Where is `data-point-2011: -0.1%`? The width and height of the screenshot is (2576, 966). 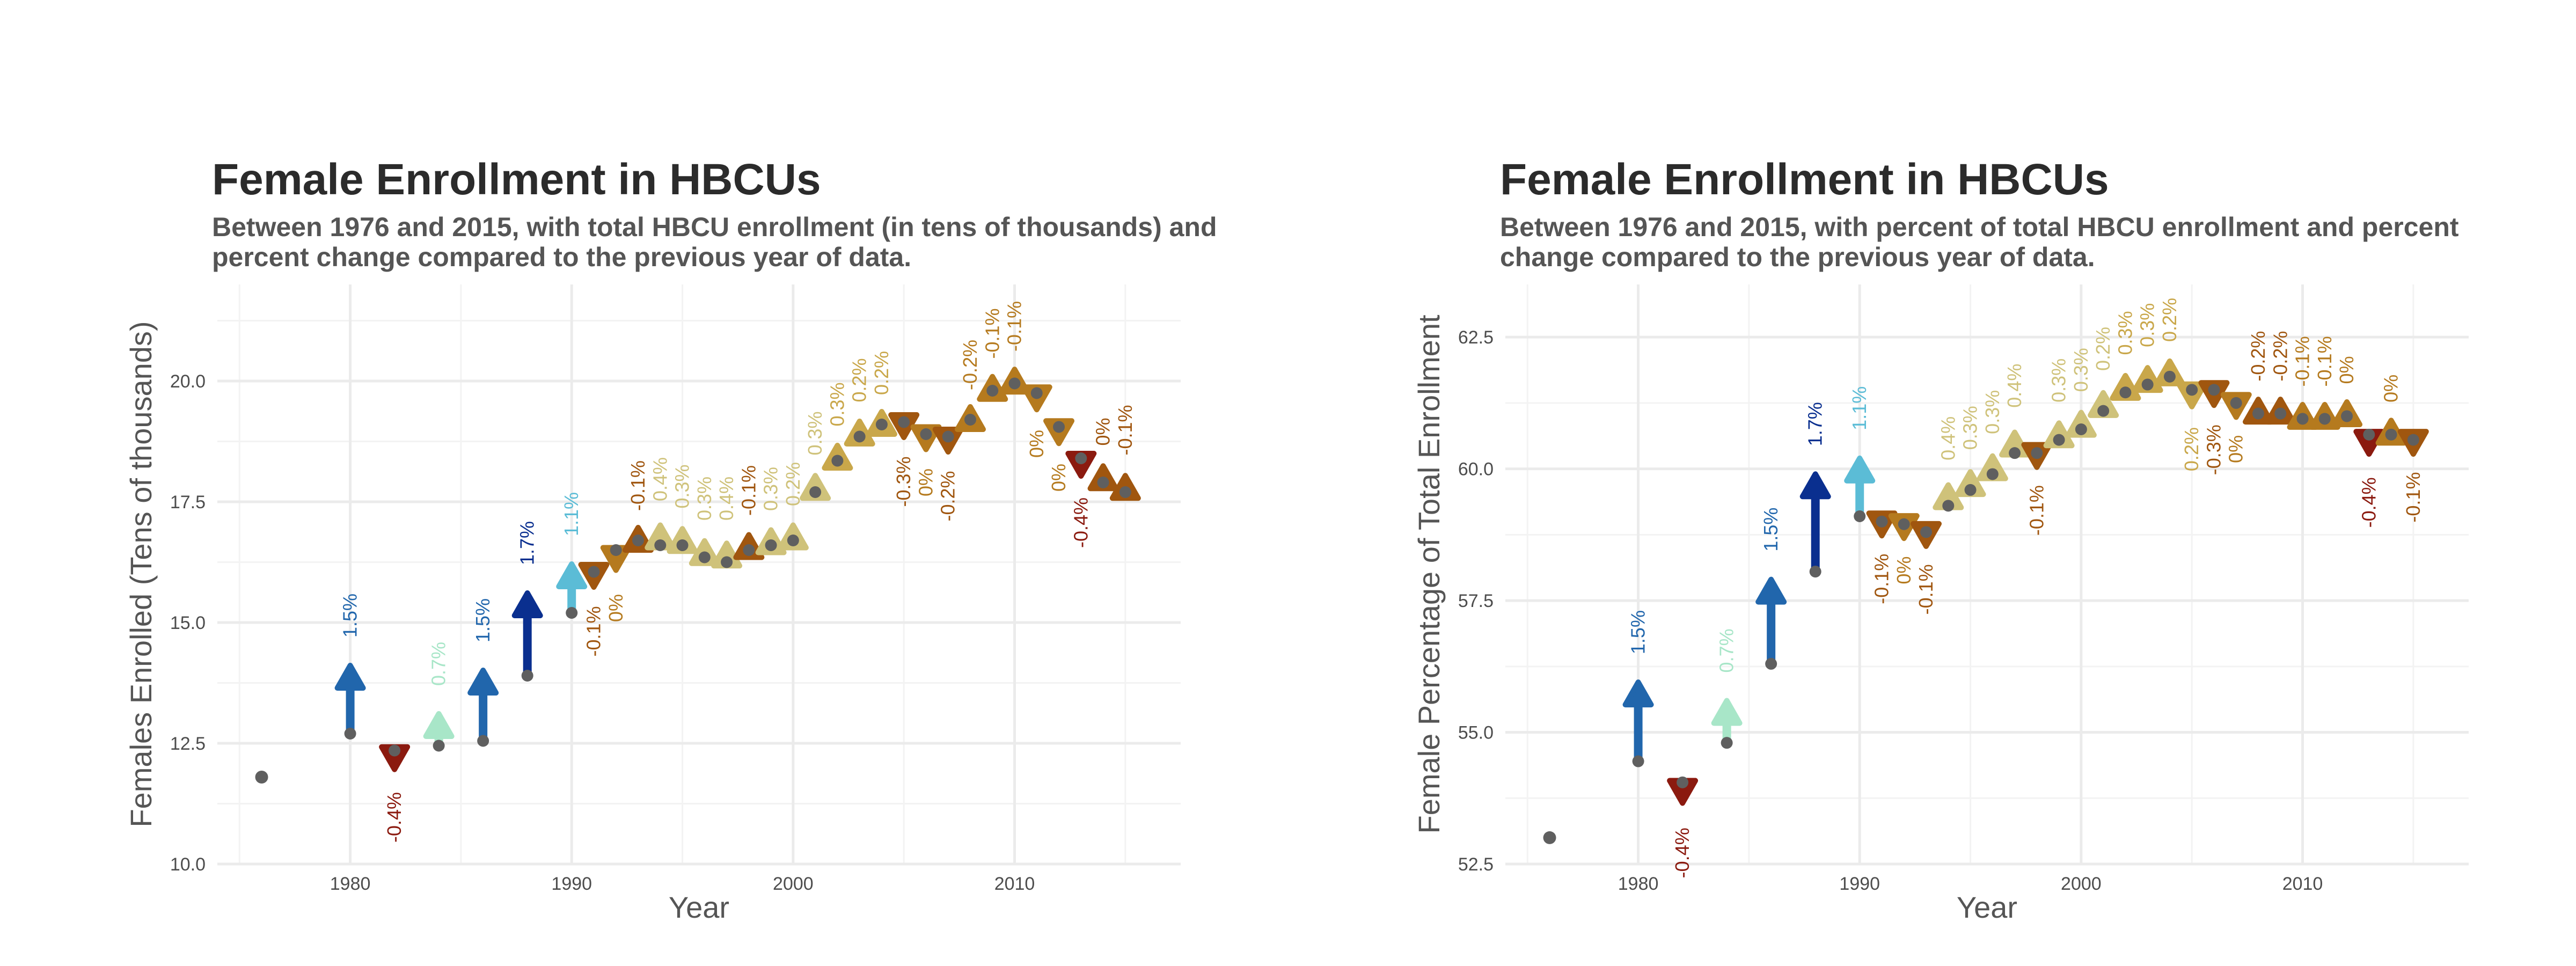 data-point-2011: -0.1% is located at coordinates (2324, 383).